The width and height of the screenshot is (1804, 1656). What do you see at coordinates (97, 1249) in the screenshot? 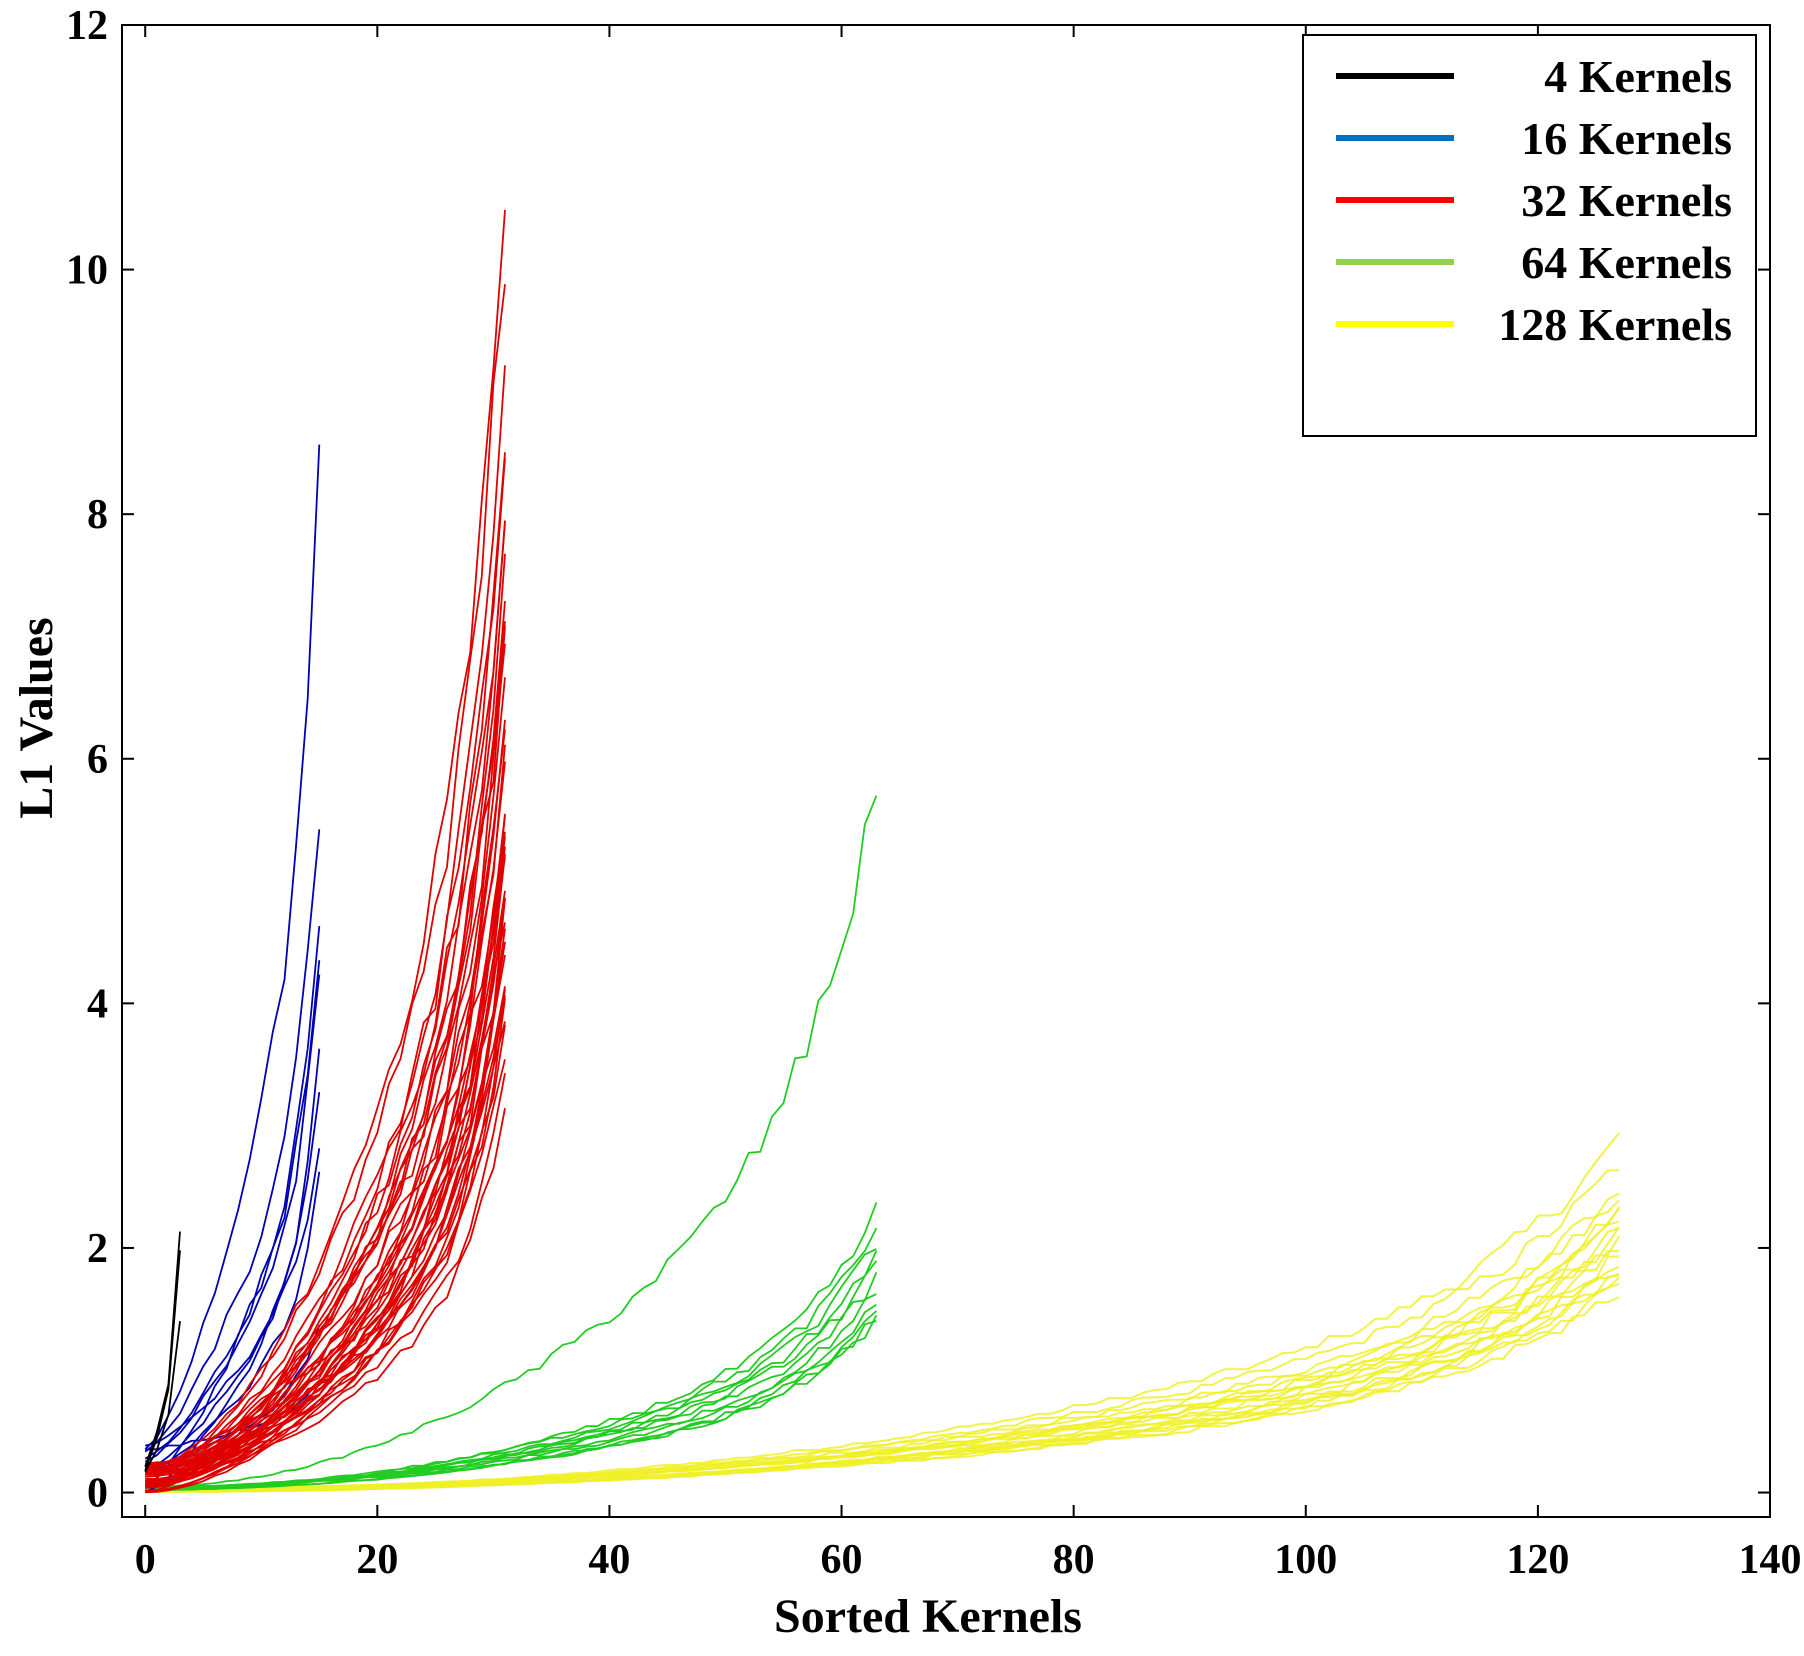
I see `y-tick-label: 2` at bounding box center [97, 1249].